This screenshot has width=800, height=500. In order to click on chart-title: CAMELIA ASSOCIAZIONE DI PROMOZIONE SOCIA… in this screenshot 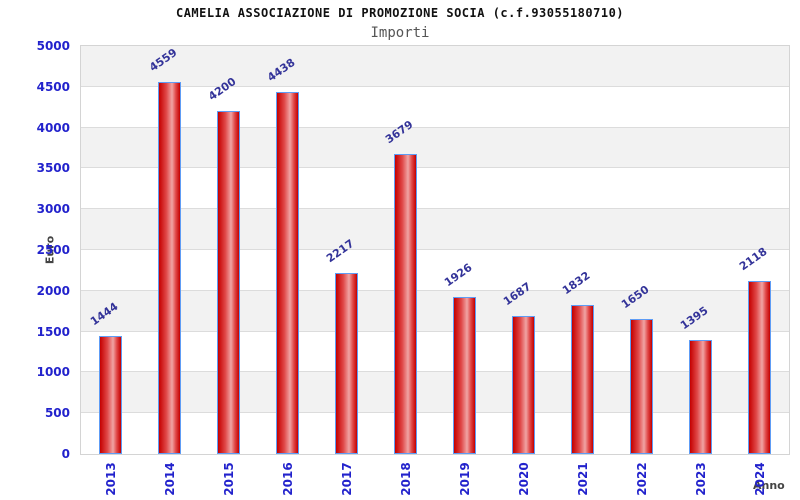, I will do `click(400, 13)`.